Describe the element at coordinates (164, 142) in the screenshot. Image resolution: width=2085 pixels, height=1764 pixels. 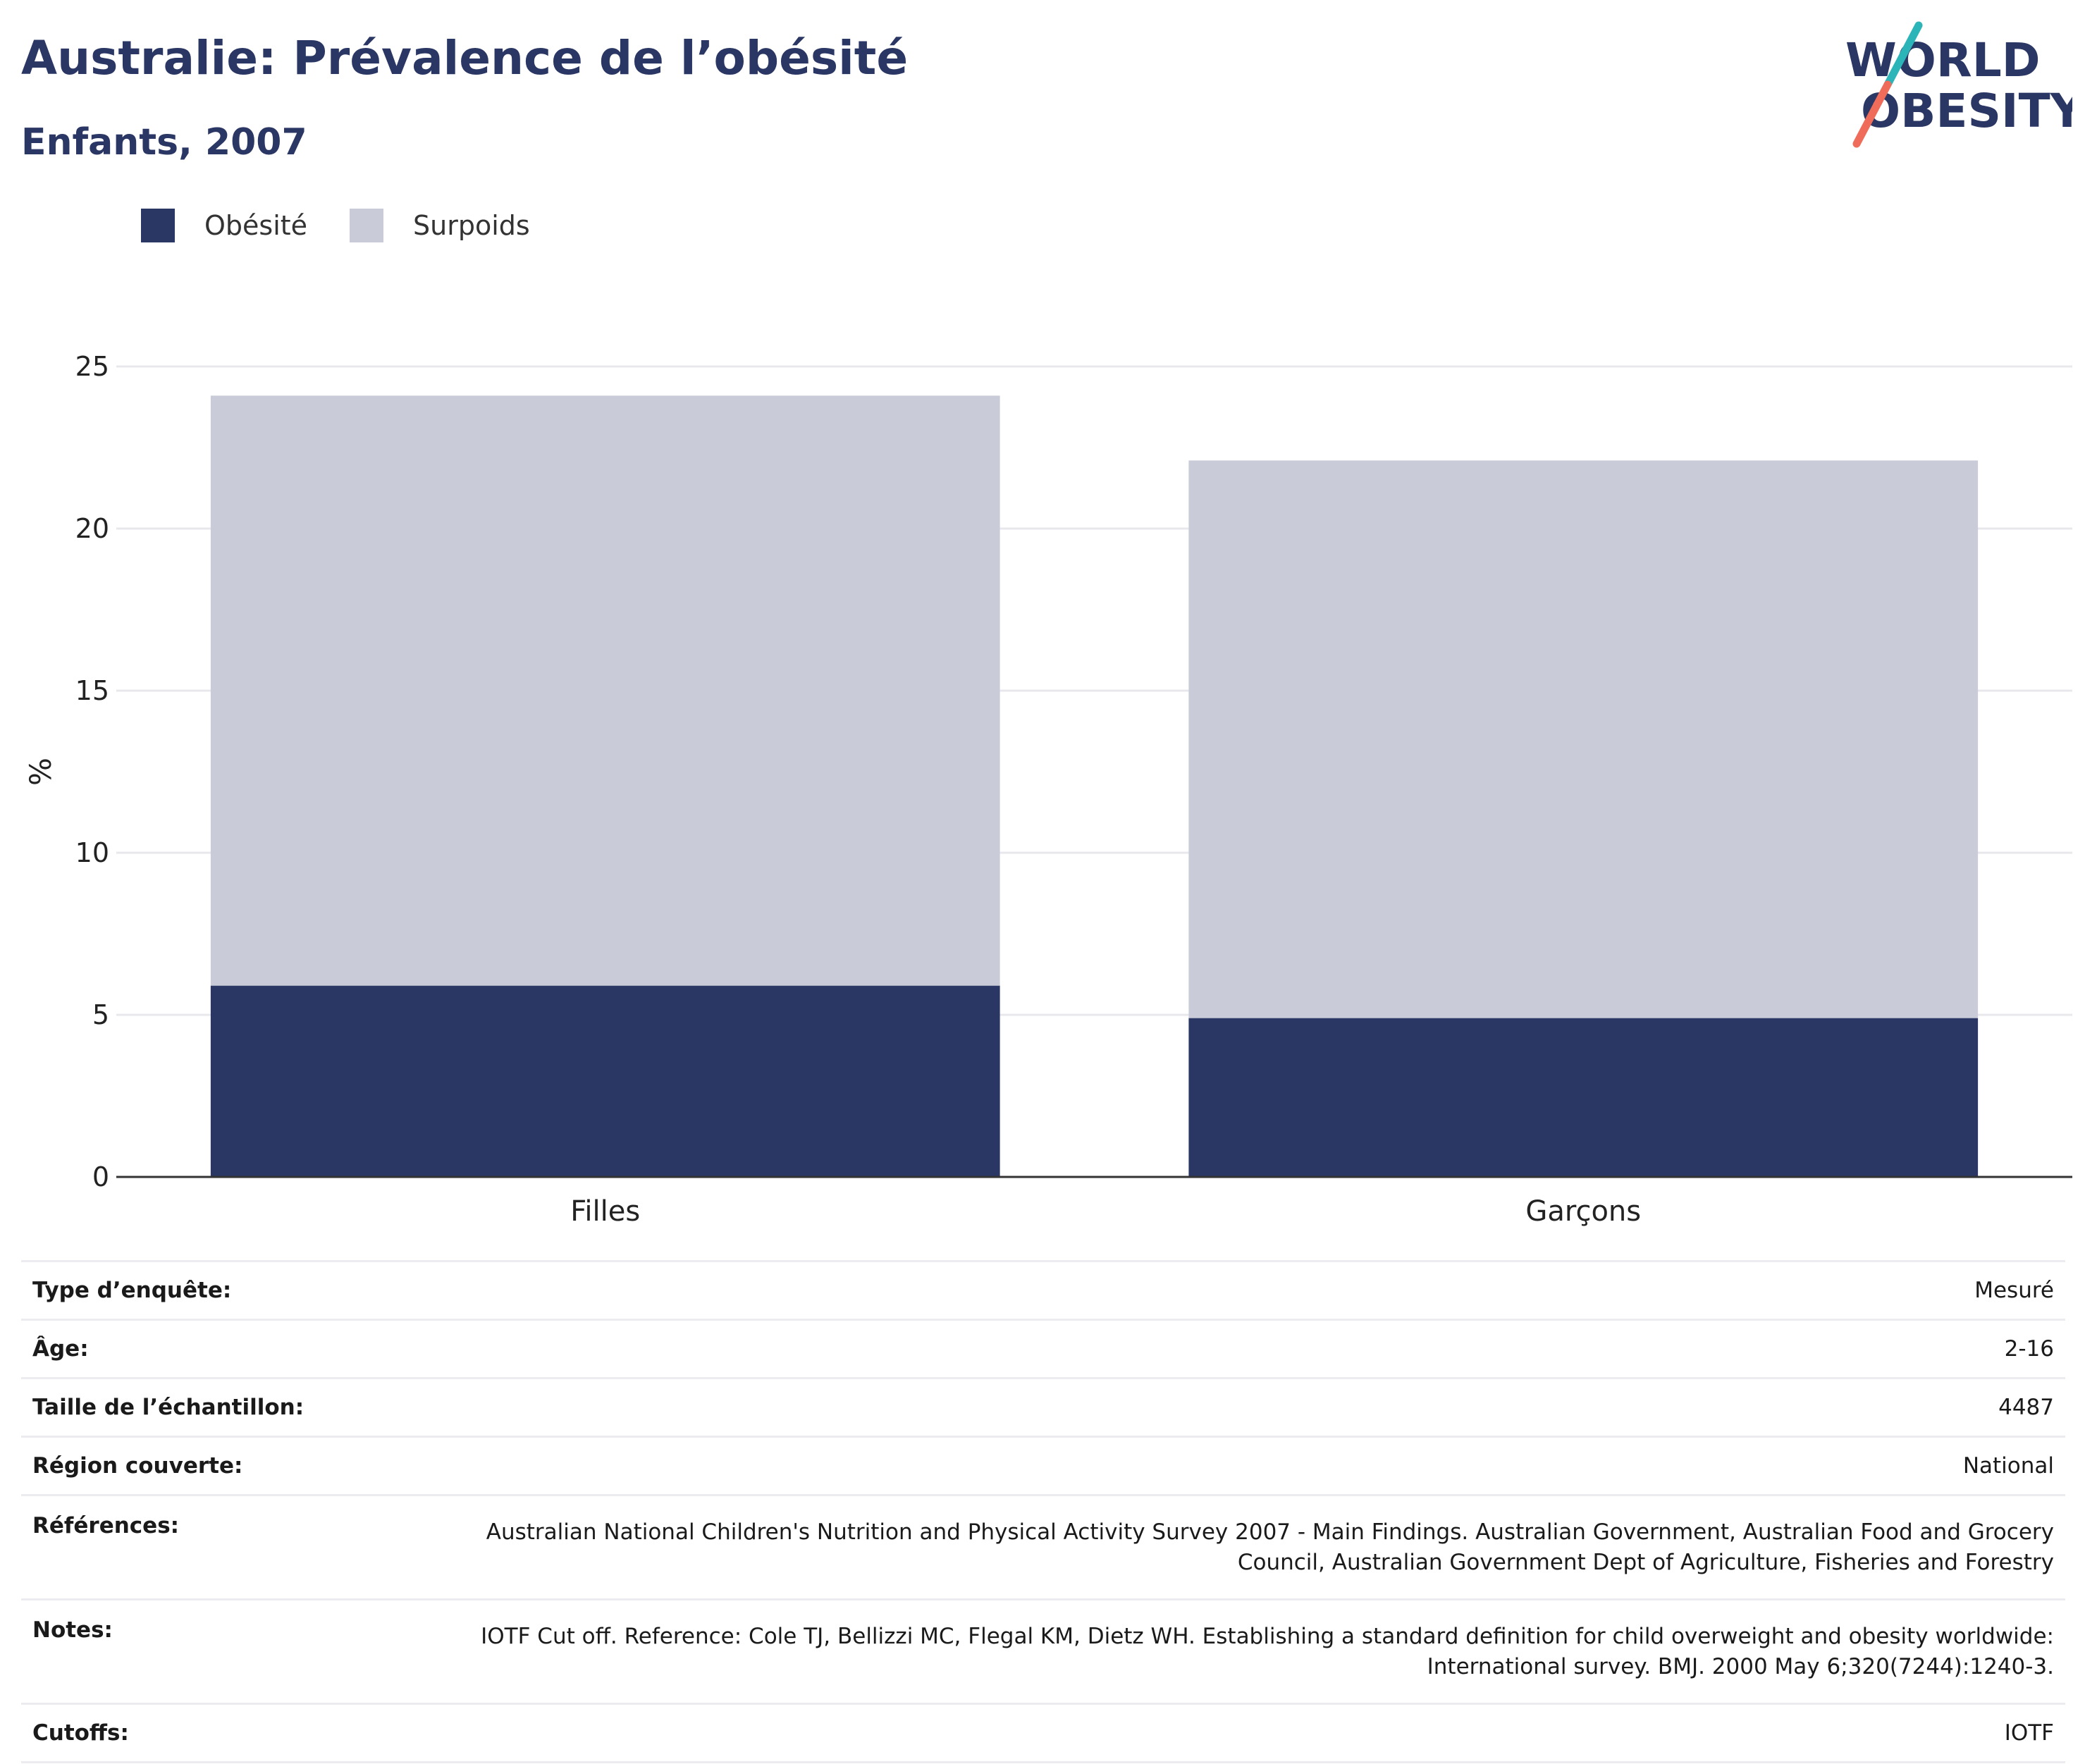
I see `chart-subtitle: Enfants, 2007` at that location.